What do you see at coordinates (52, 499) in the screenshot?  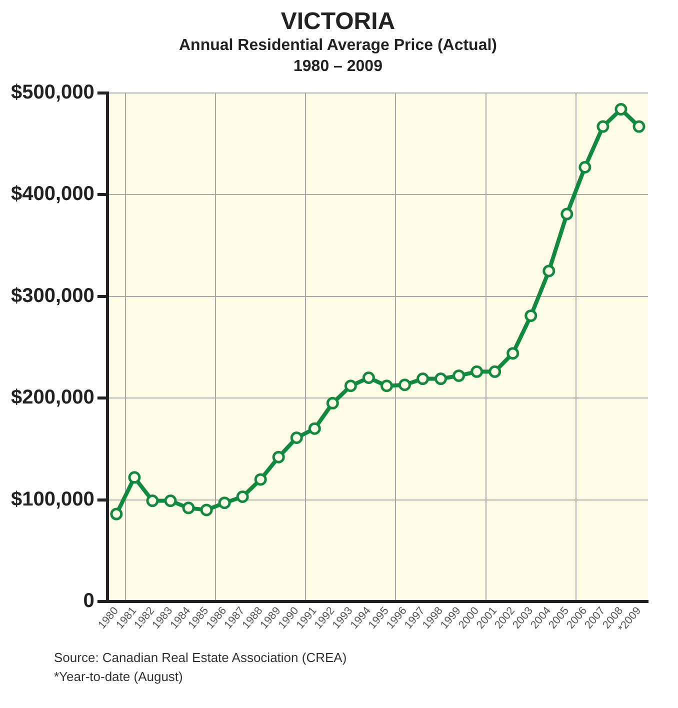 I see `y-tick-label: $100,000` at bounding box center [52, 499].